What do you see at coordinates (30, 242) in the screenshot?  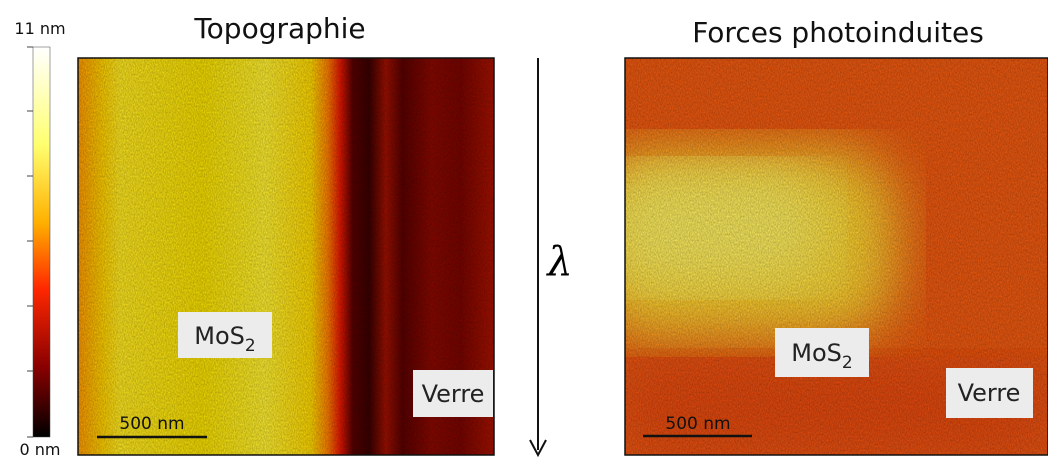 I see `colorbar-ticks` at bounding box center [30, 242].